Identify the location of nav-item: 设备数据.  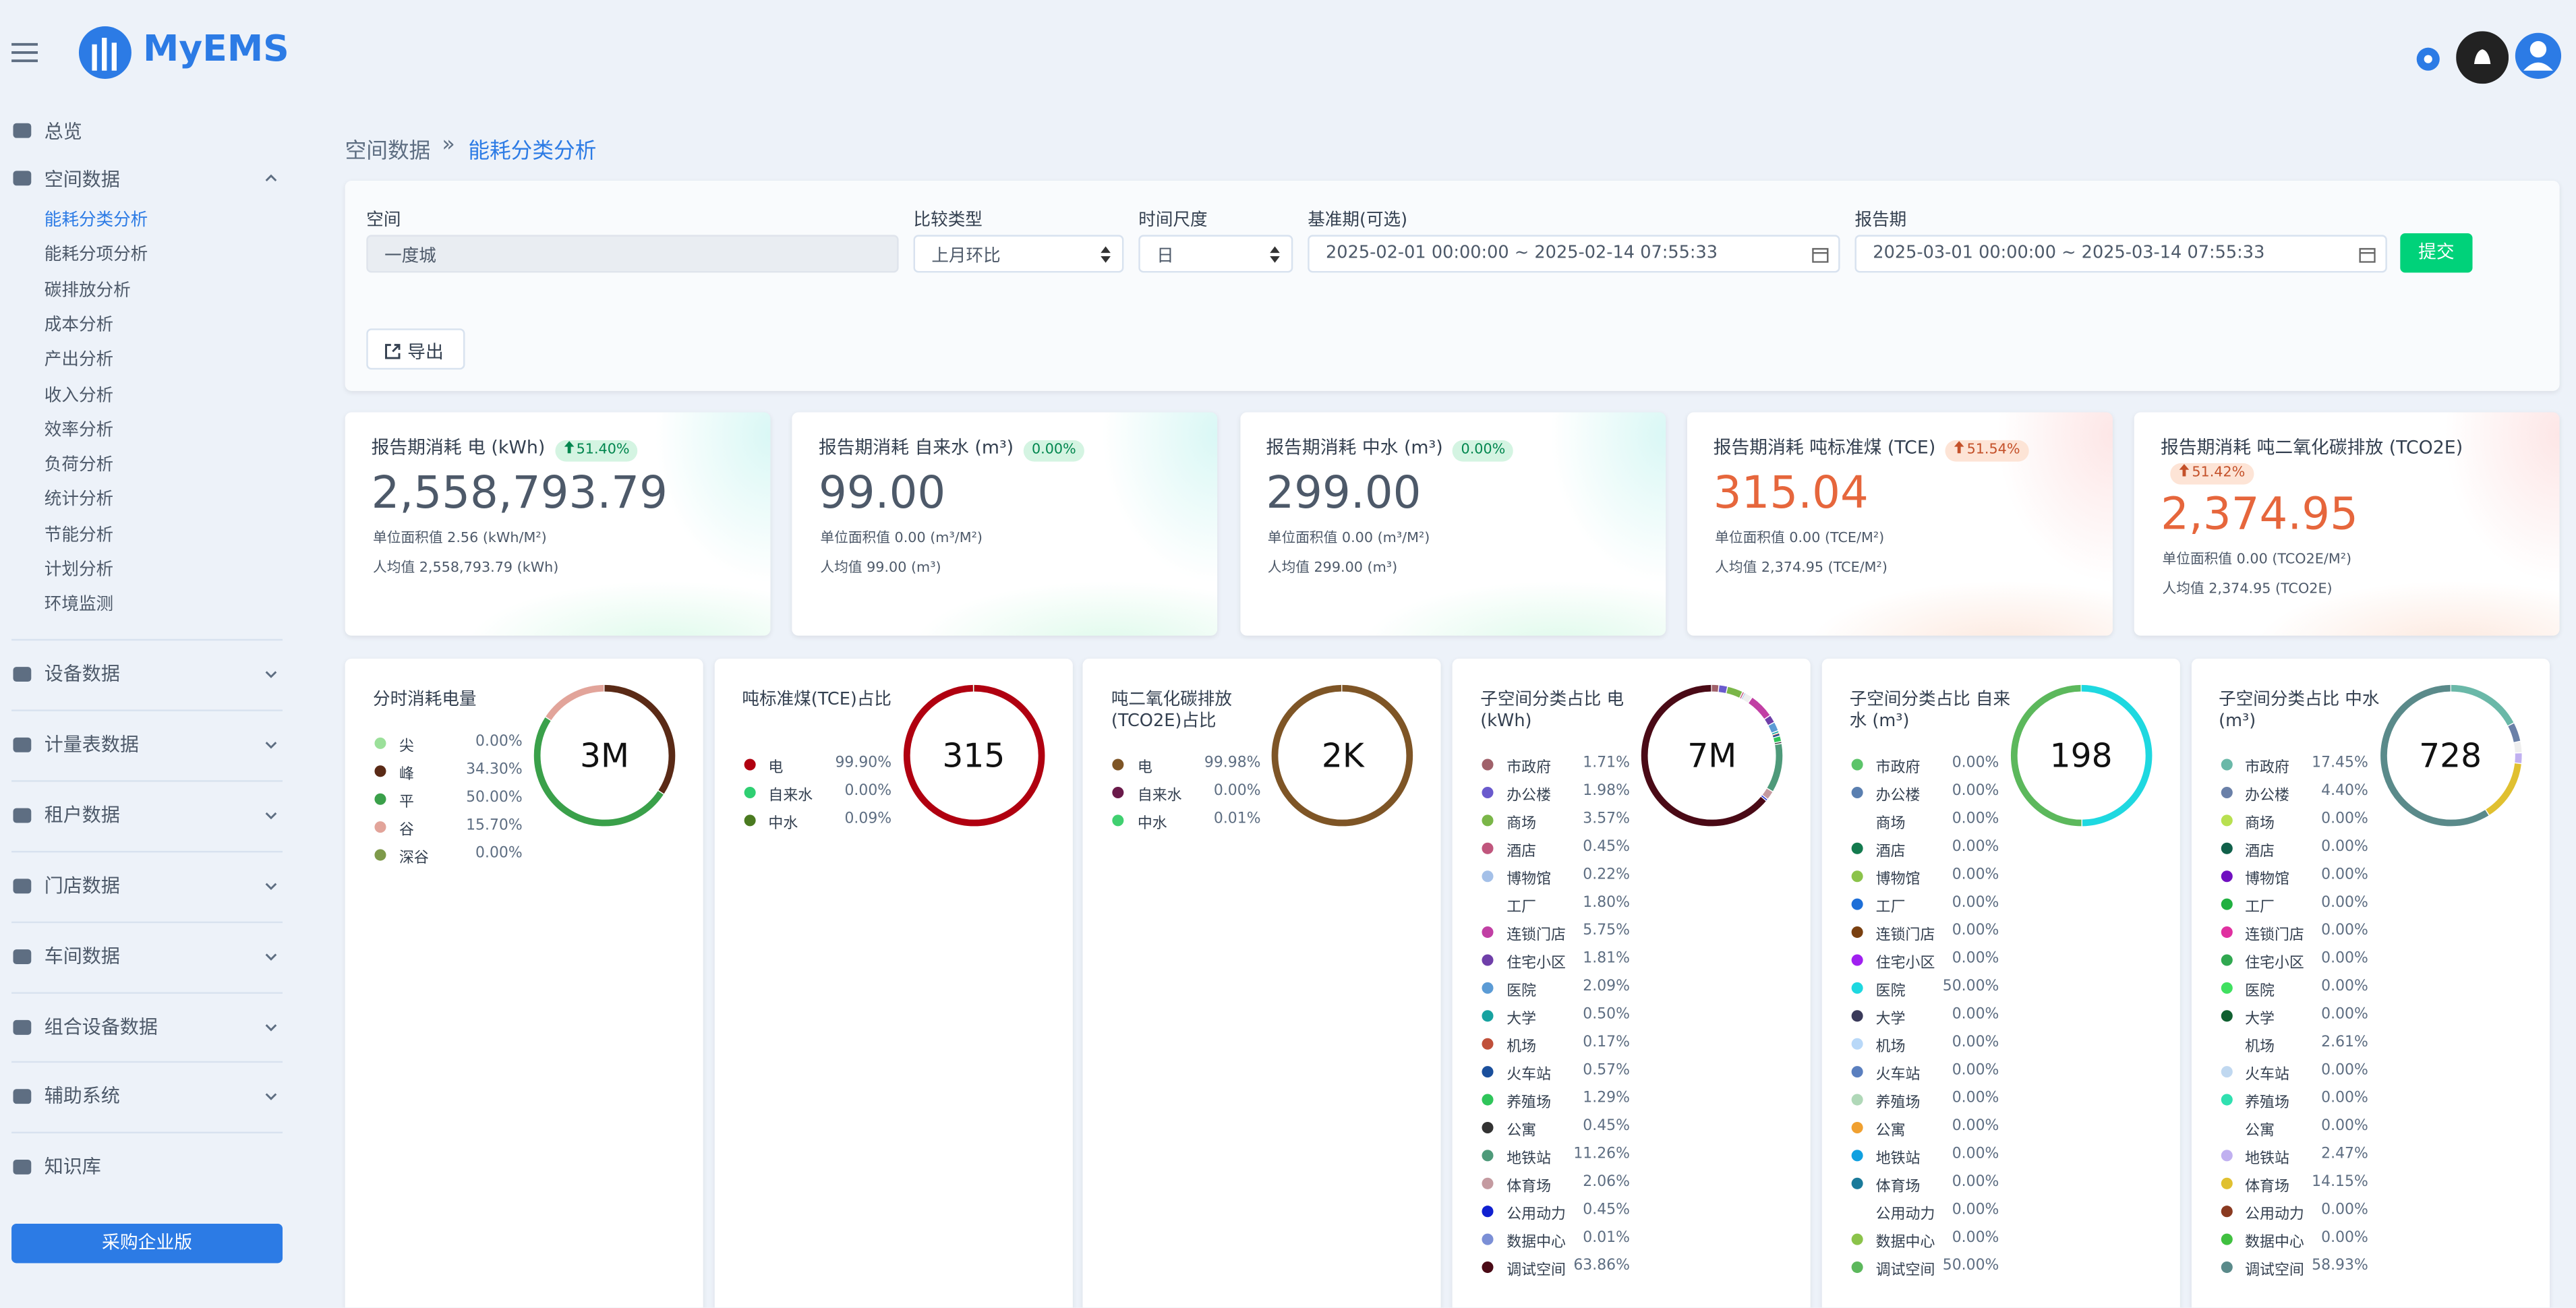
(82, 673).